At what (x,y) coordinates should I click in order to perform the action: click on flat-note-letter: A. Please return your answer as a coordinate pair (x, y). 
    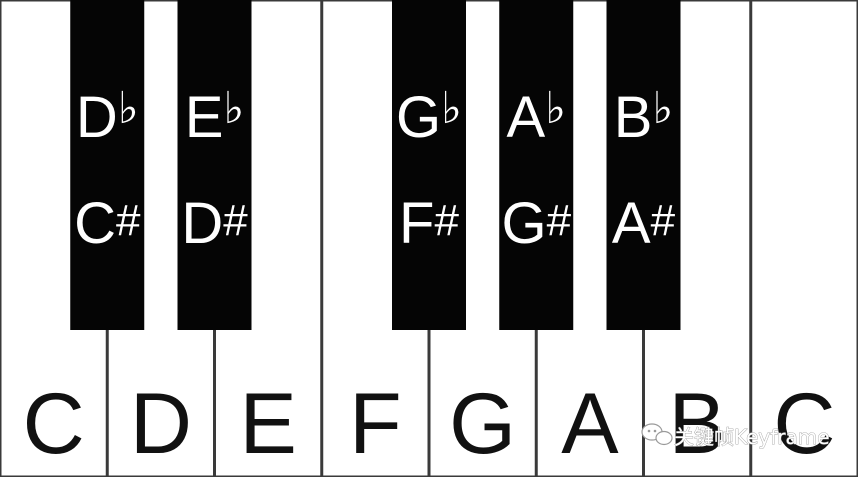
    Looking at the image, I should click on (526, 117).